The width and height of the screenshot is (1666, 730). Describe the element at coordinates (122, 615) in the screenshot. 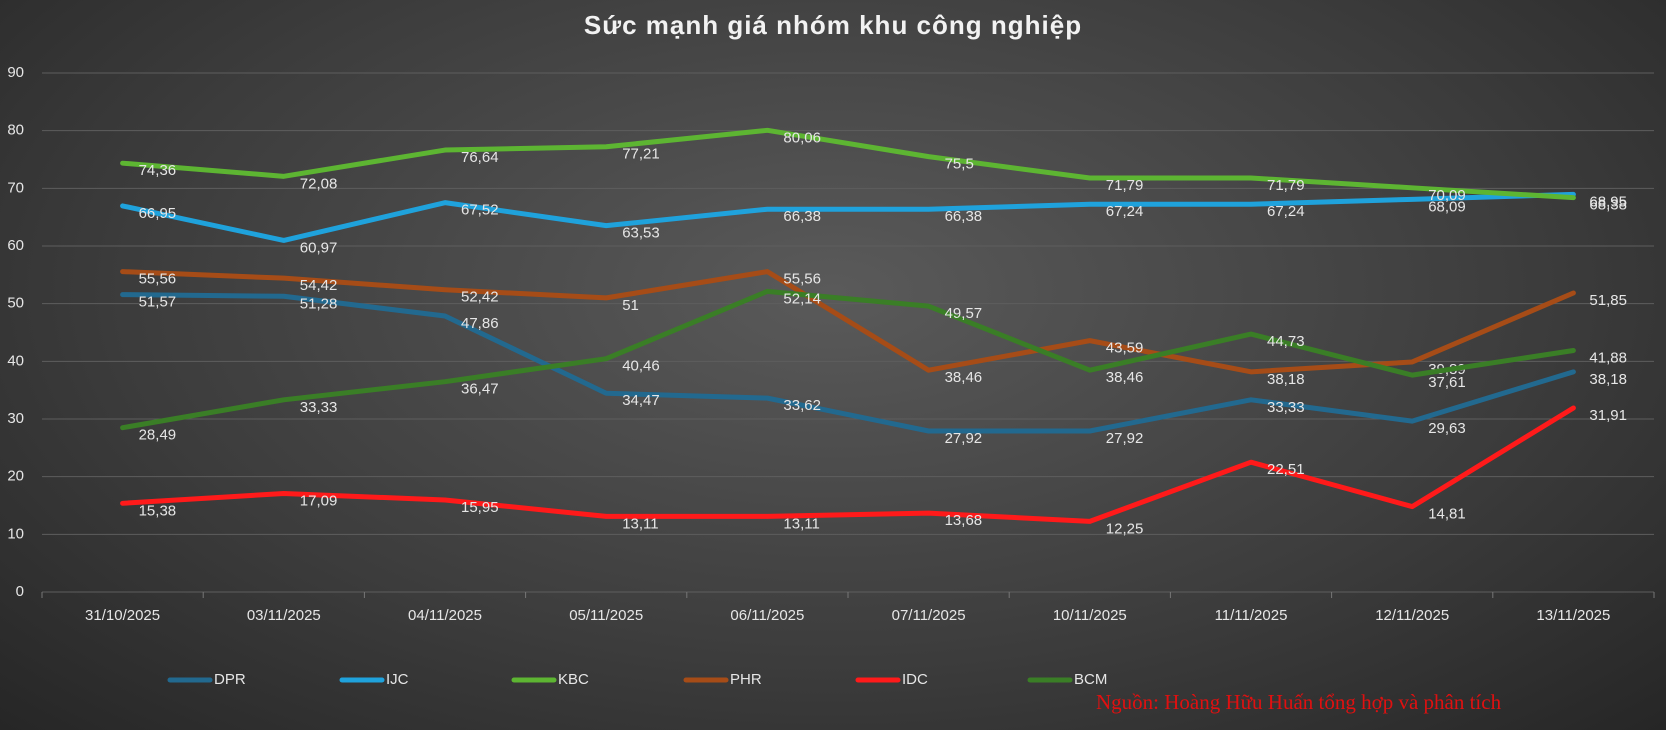

I see `x-tick-label: 31/10/2025` at that location.